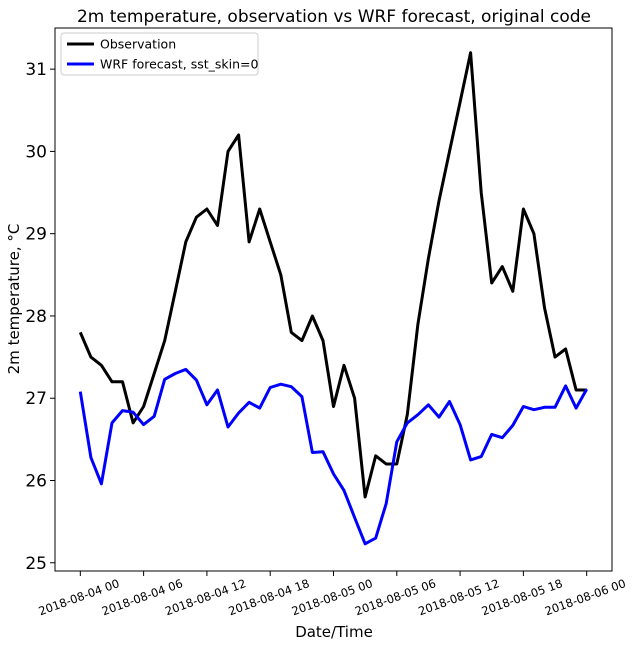 The height and width of the screenshot is (647, 633). What do you see at coordinates (36, 399) in the screenshot?
I see `y-tick-label: 27` at bounding box center [36, 399].